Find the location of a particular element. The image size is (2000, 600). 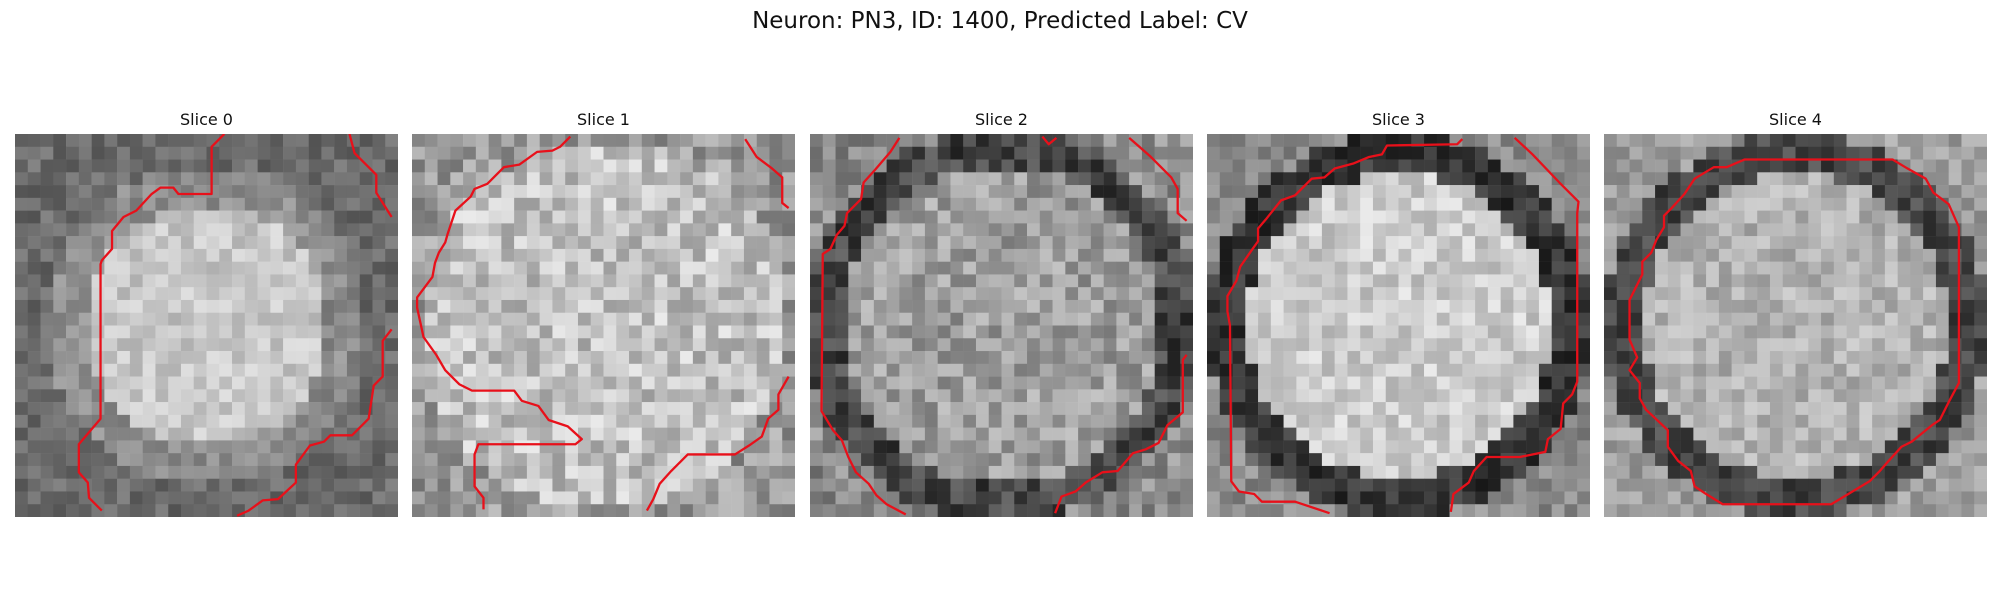

slice-title: Slice 1 is located at coordinates (603, 122).